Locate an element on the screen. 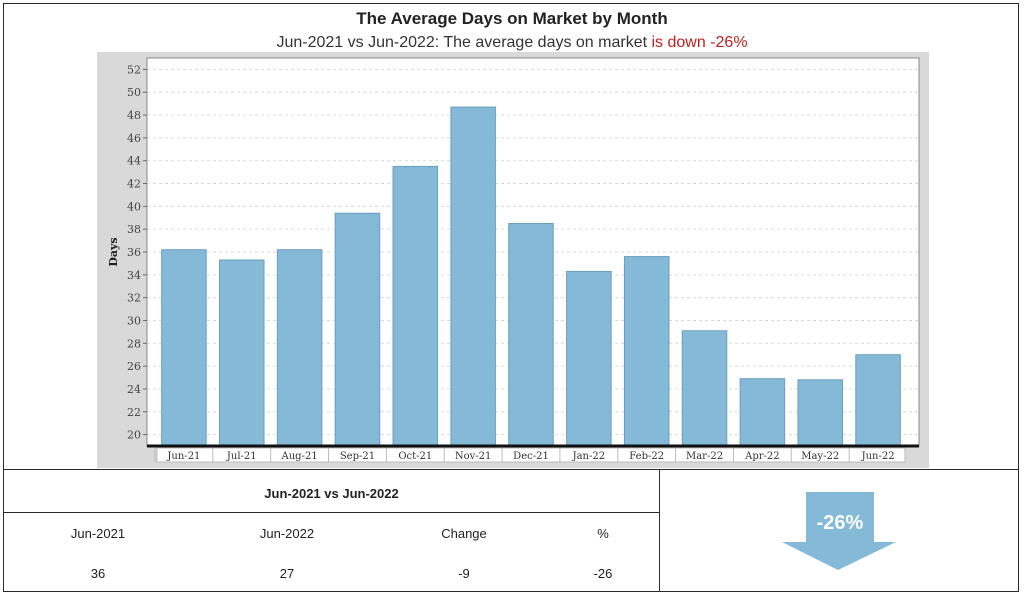 This screenshot has height=596, width=1024. y-tick-label: 40 is located at coordinates (134, 206).